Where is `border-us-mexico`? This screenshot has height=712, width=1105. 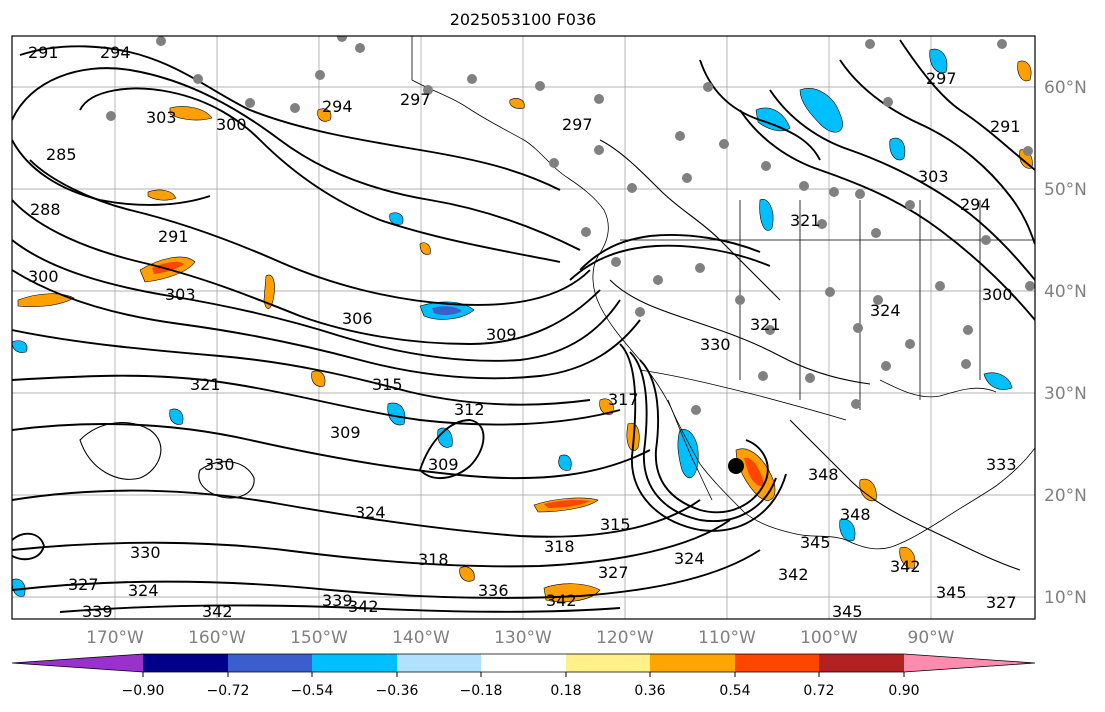 border-us-mexico is located at coordinates (743, 395).